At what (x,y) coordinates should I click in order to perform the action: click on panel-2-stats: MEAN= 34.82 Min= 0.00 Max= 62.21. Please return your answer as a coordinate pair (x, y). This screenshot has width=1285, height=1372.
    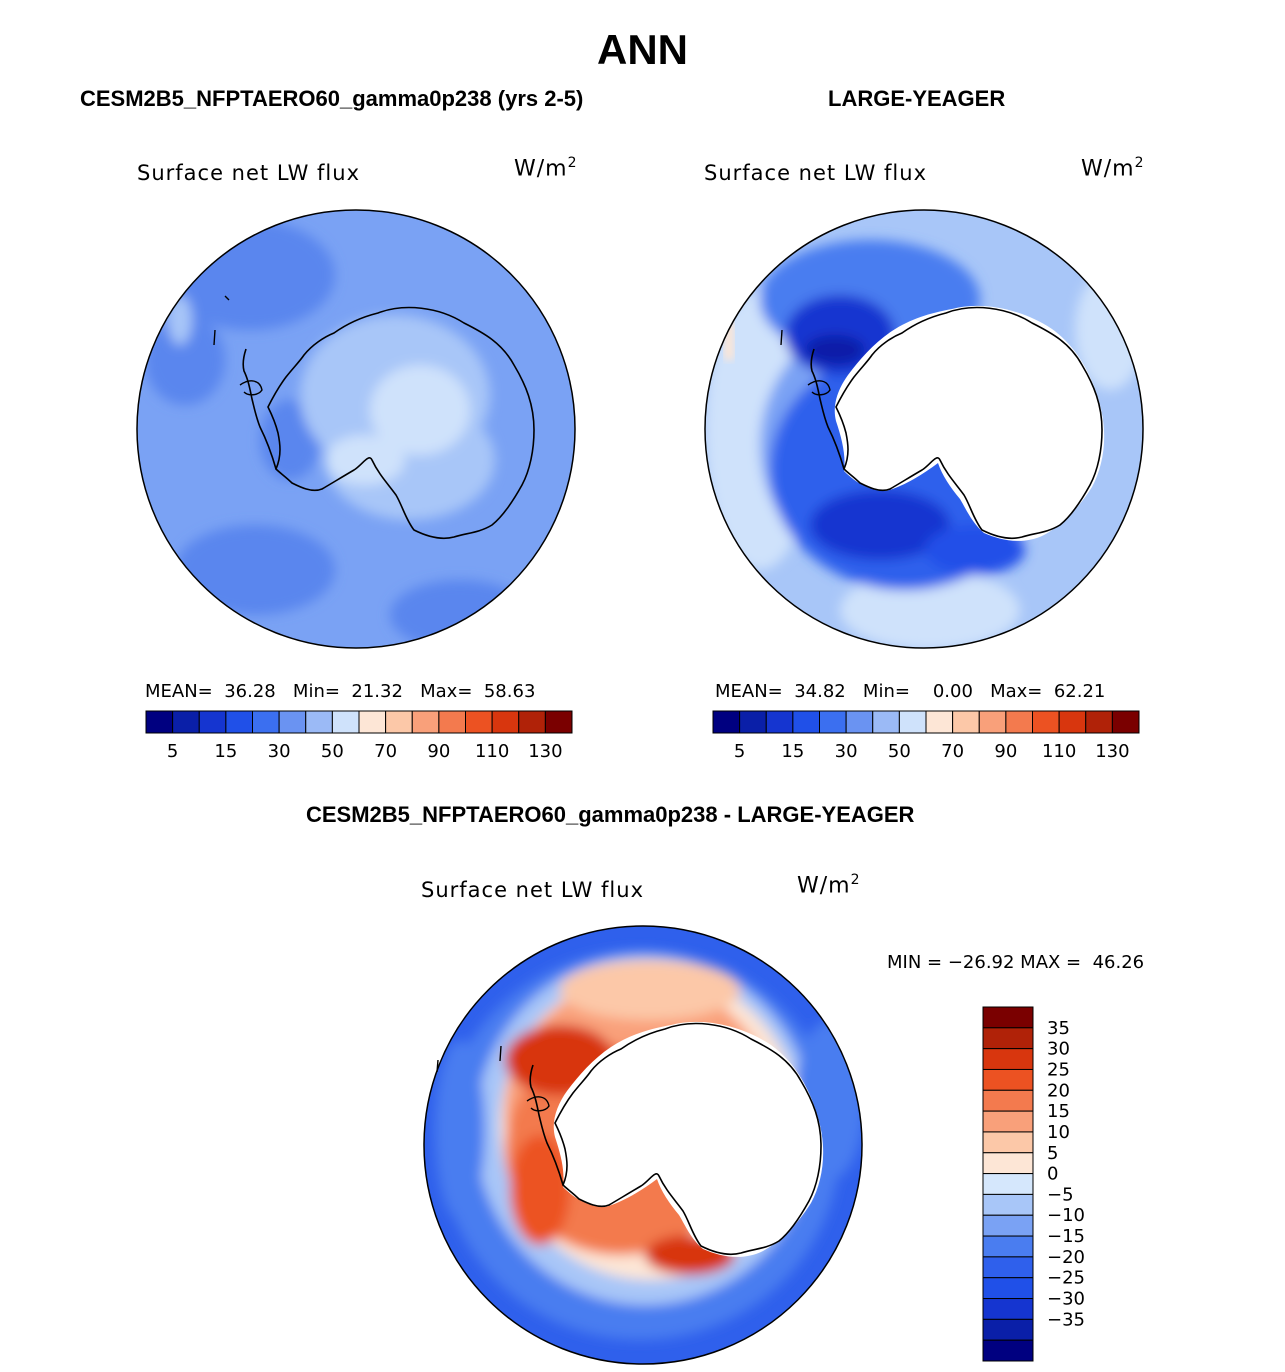
    Looking at the image, I should click on (910, 691).